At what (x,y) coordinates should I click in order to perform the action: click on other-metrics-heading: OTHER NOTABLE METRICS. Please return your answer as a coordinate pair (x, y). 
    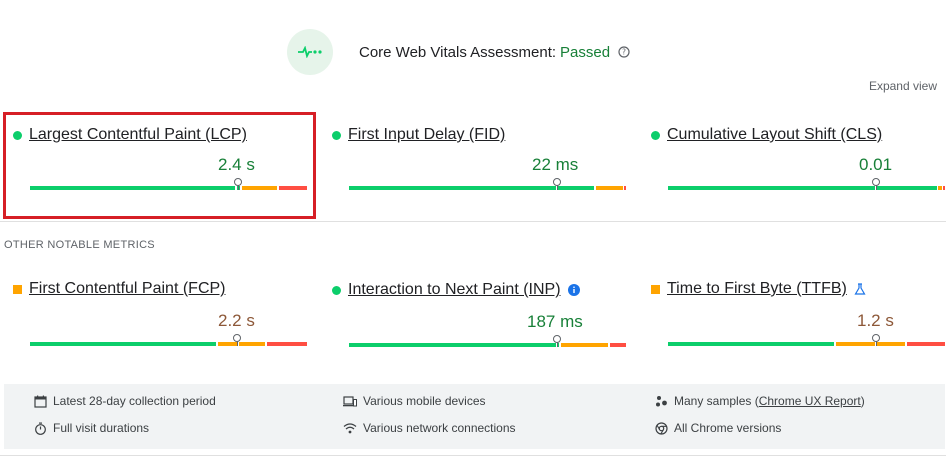
    Looking at the image, I should click on (79, 245).